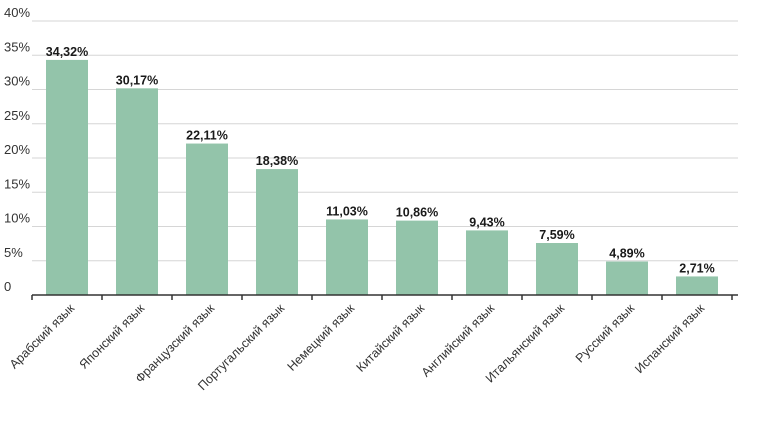 The height and width of the screenshot is (433, 759). Describe the element at coordinates (17, 12) in the screenshot. I see `y-tick-label: 40%` at that location.